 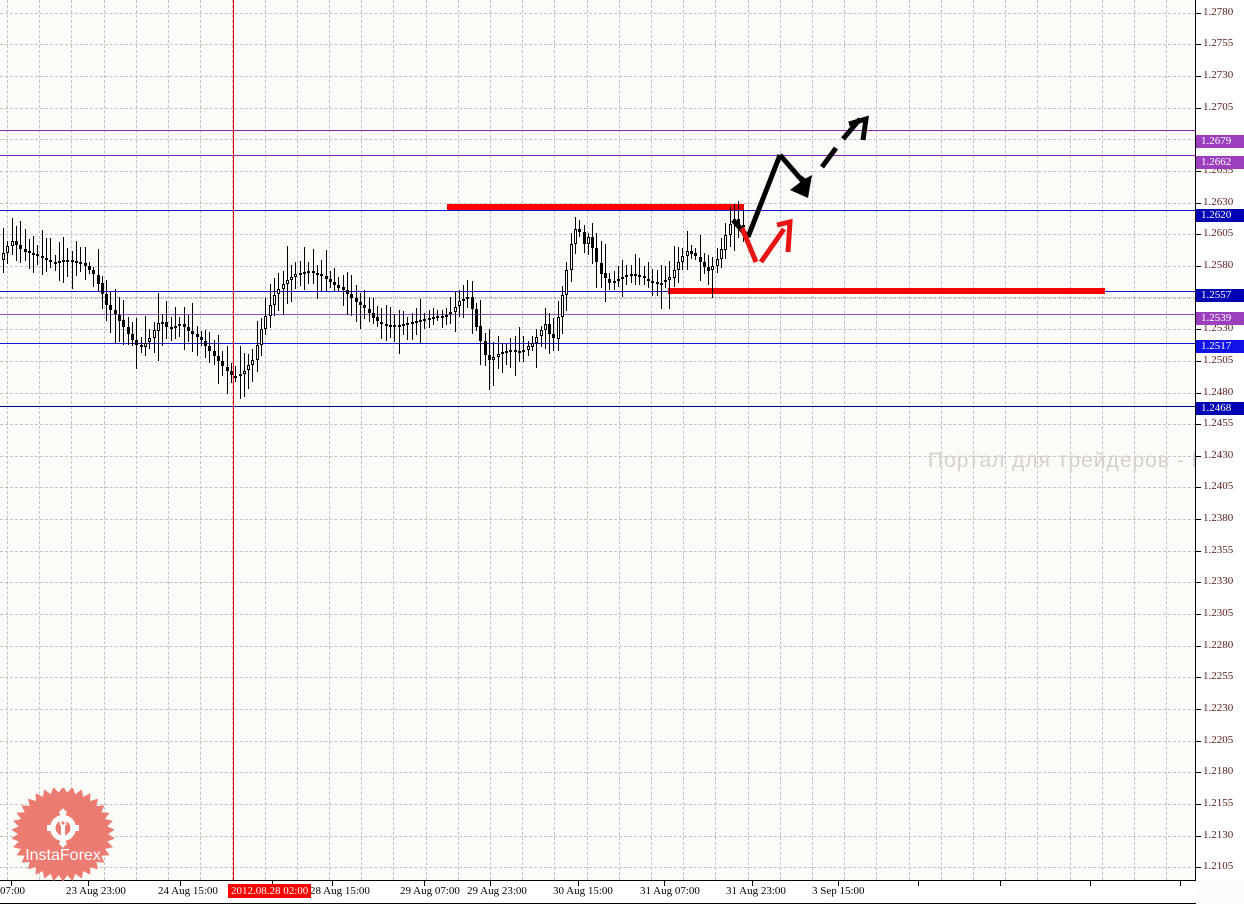 What do you see at coordinates (1218, 75) in the screenshot?
I see `price-tick-label: 1.2730` at bounding box center [1218, 75].